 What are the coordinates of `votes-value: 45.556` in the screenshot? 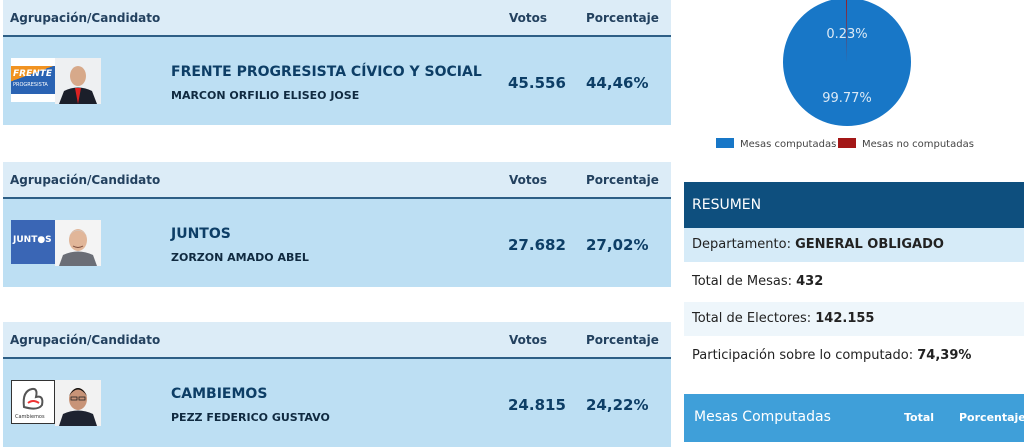 It's located at (537, 83).